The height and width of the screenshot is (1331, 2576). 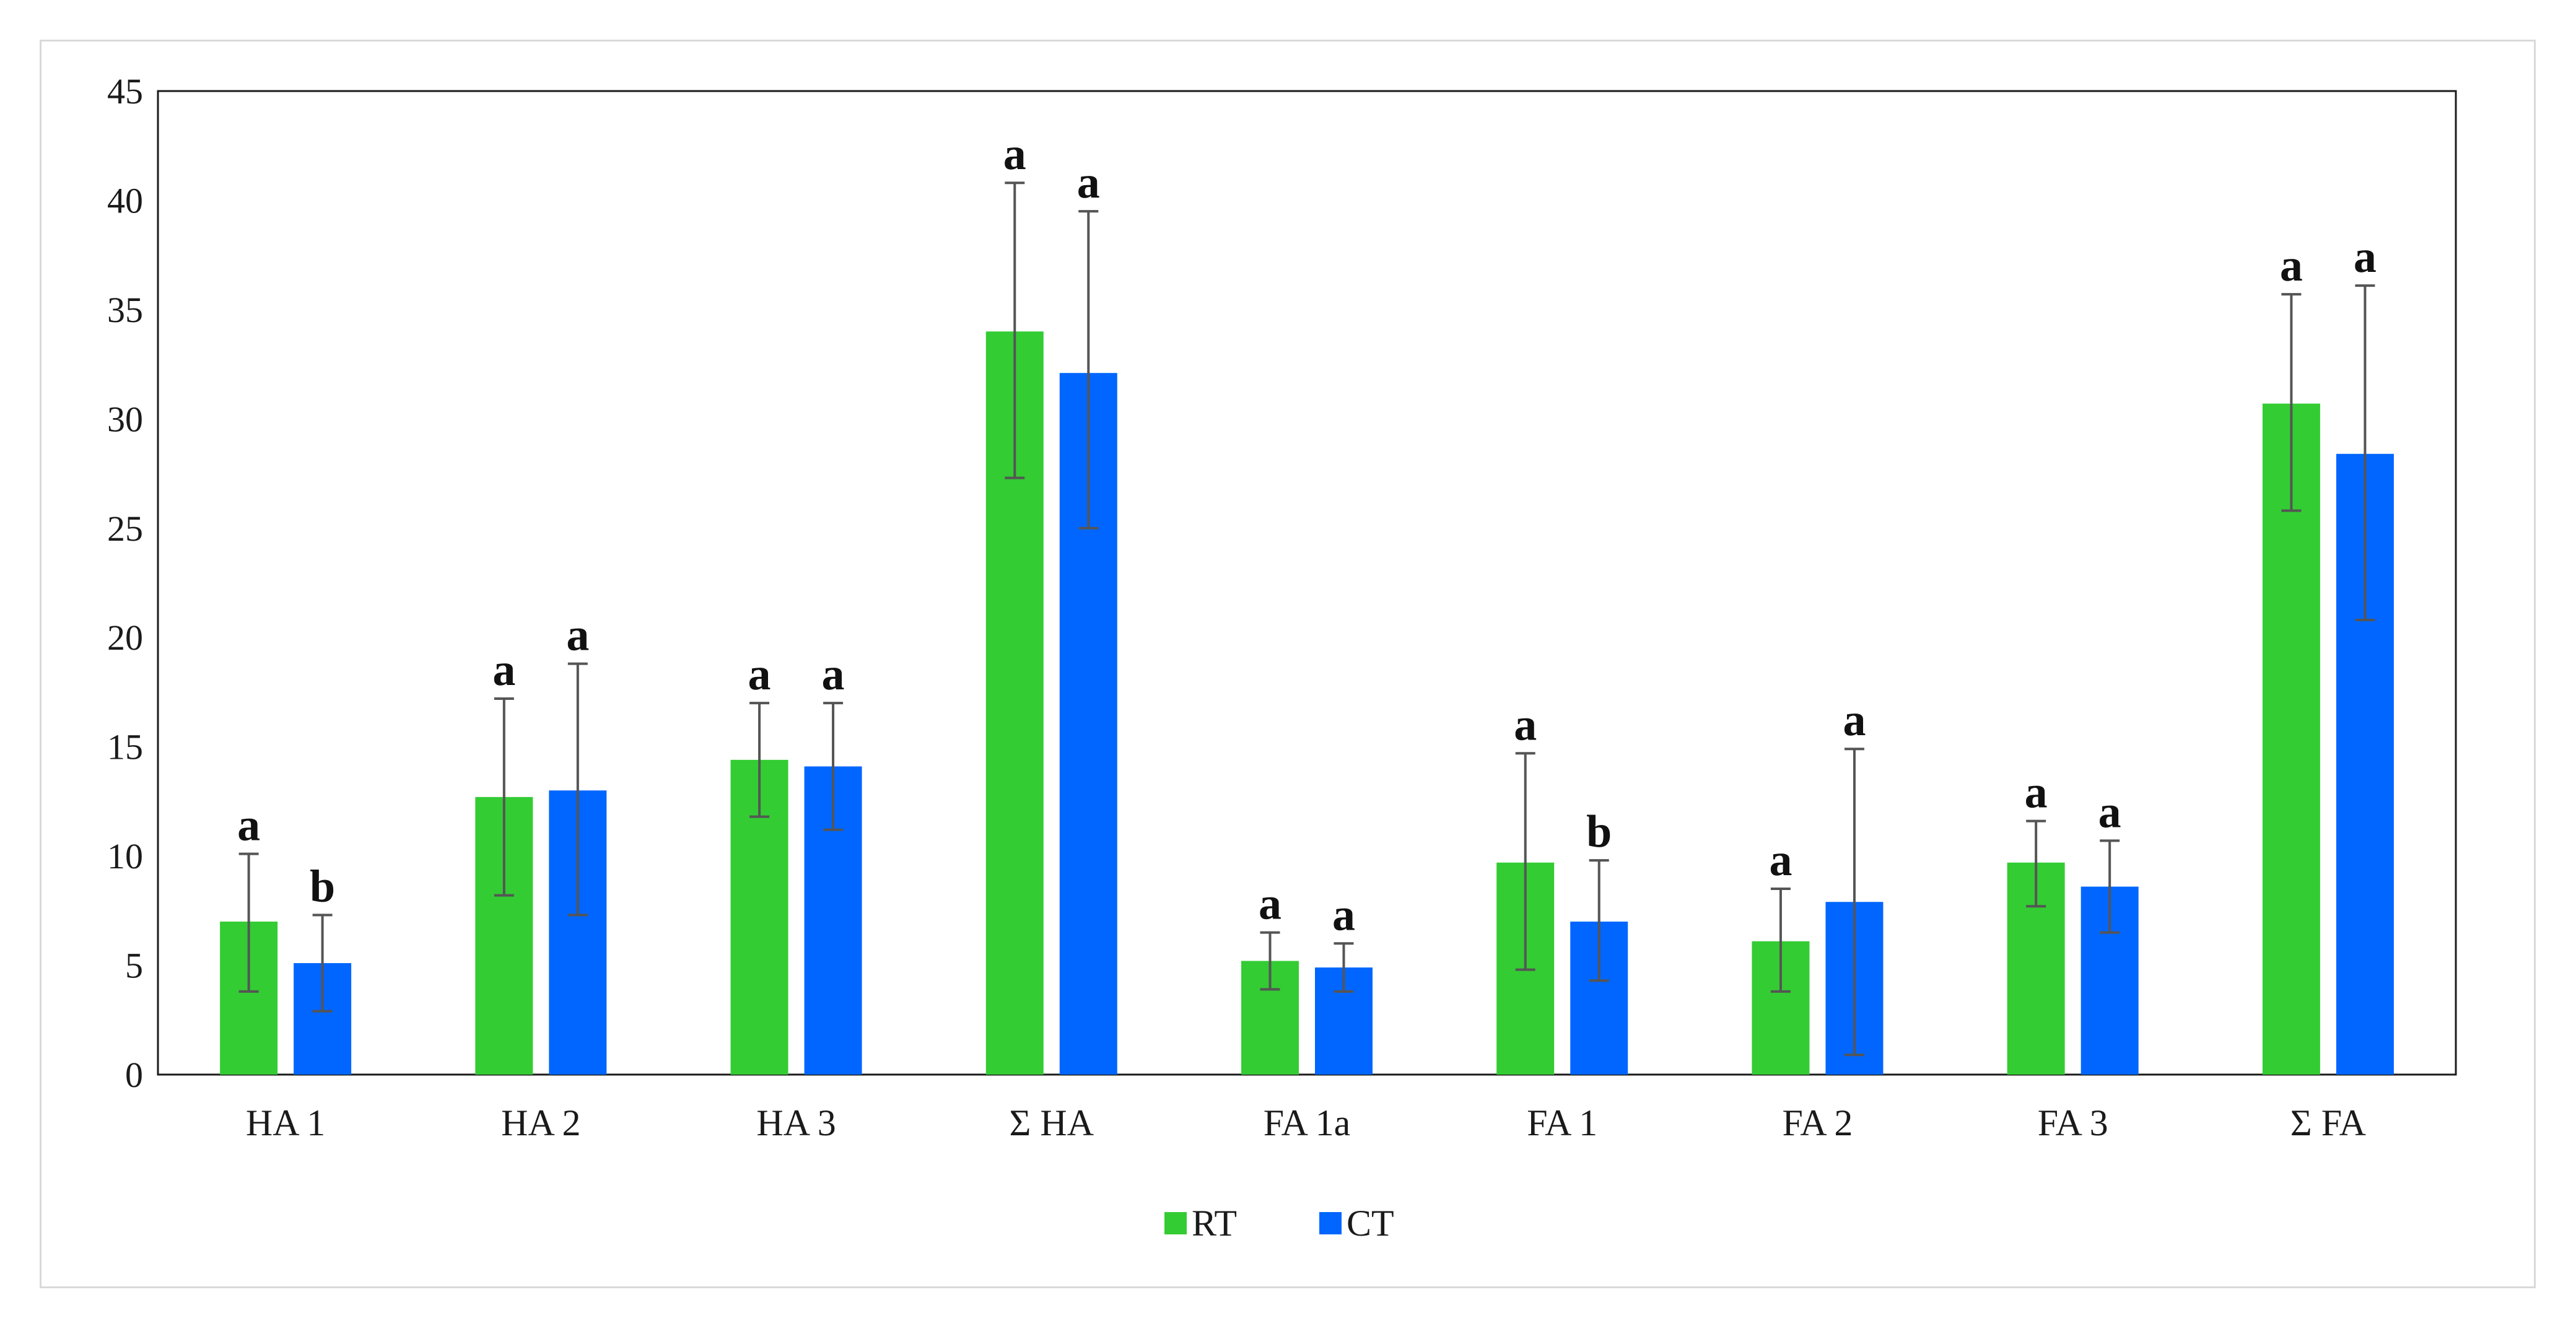 What do you see at coordinates (125, 310) in the screenshot?
I see `y-tick-label: 35` at bounding box center [125, 310].